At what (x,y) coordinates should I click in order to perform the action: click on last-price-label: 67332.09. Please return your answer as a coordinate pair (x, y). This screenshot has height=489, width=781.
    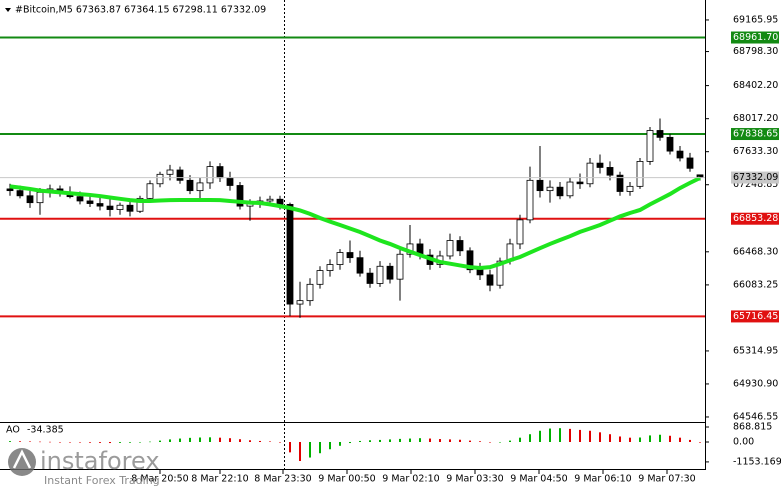
    Looking at the image, I should click on (755, 177).